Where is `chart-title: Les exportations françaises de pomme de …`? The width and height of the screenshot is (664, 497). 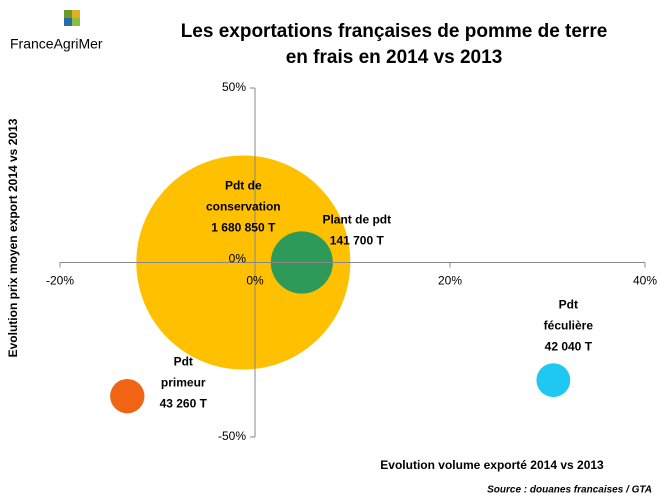 chart-title: Les exportations françaises de pomme de … is located at coordinates (394, 31).